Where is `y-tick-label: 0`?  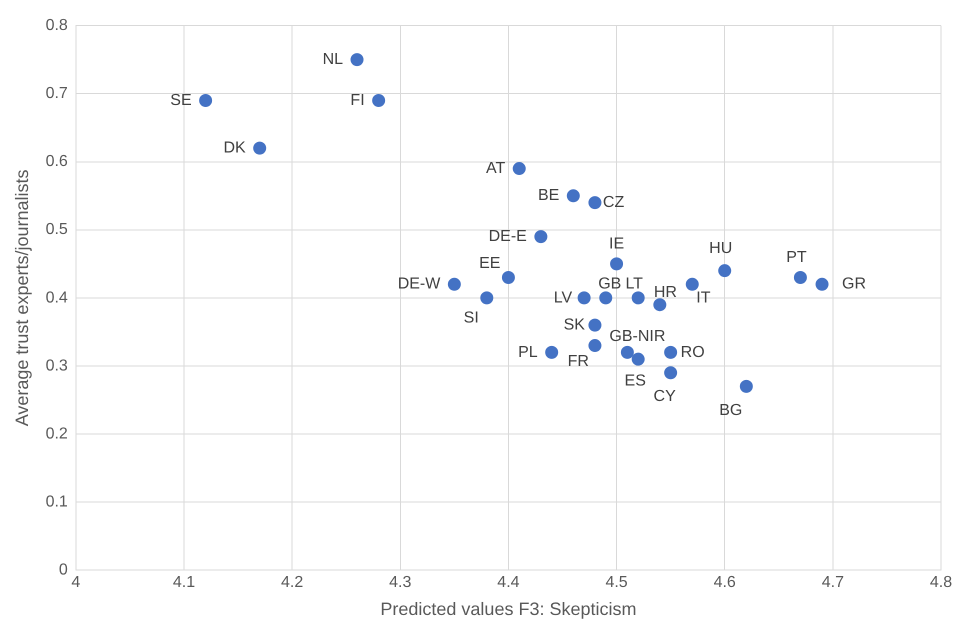
y-tick-label: 0 is located at coordinates (63, 570).